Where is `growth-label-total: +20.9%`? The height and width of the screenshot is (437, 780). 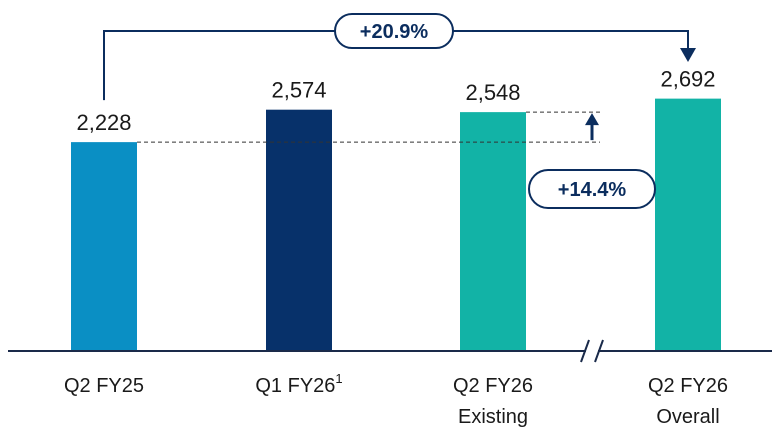
growth-label-total: +20.9% is located at coordinates (394, 32).